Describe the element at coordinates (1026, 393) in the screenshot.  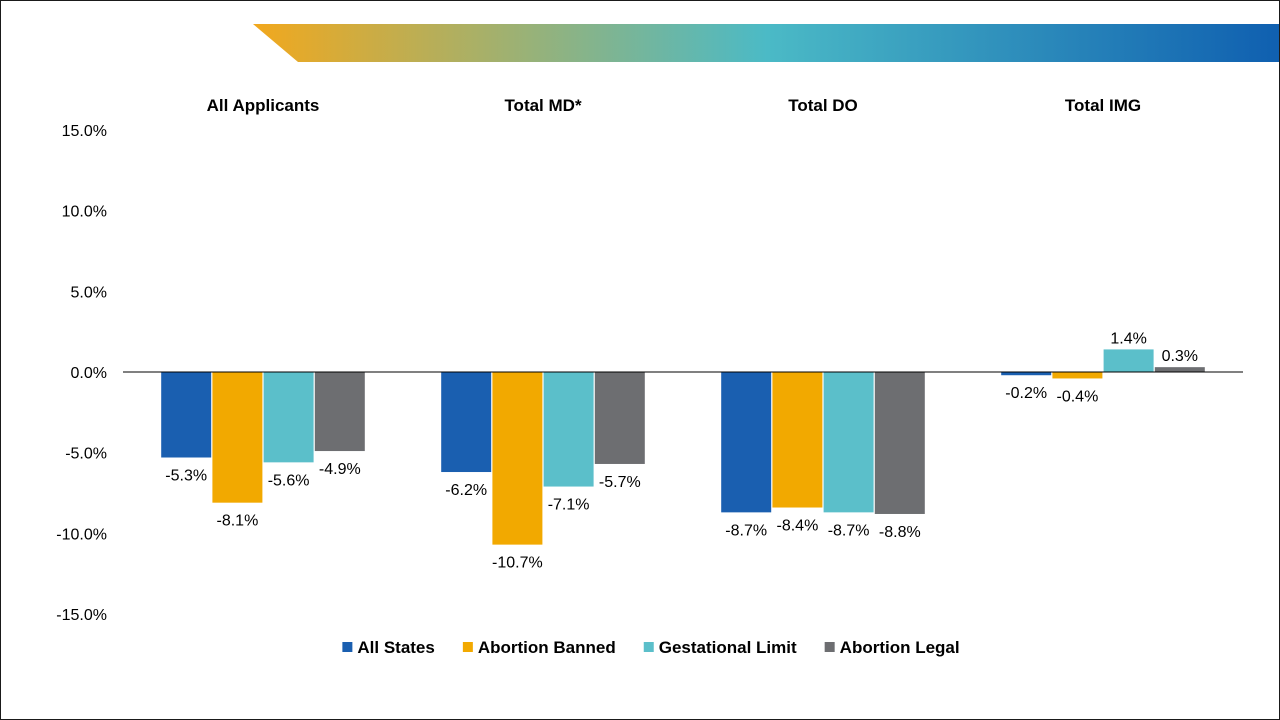
I see `data-label: -0.2%` at that location.